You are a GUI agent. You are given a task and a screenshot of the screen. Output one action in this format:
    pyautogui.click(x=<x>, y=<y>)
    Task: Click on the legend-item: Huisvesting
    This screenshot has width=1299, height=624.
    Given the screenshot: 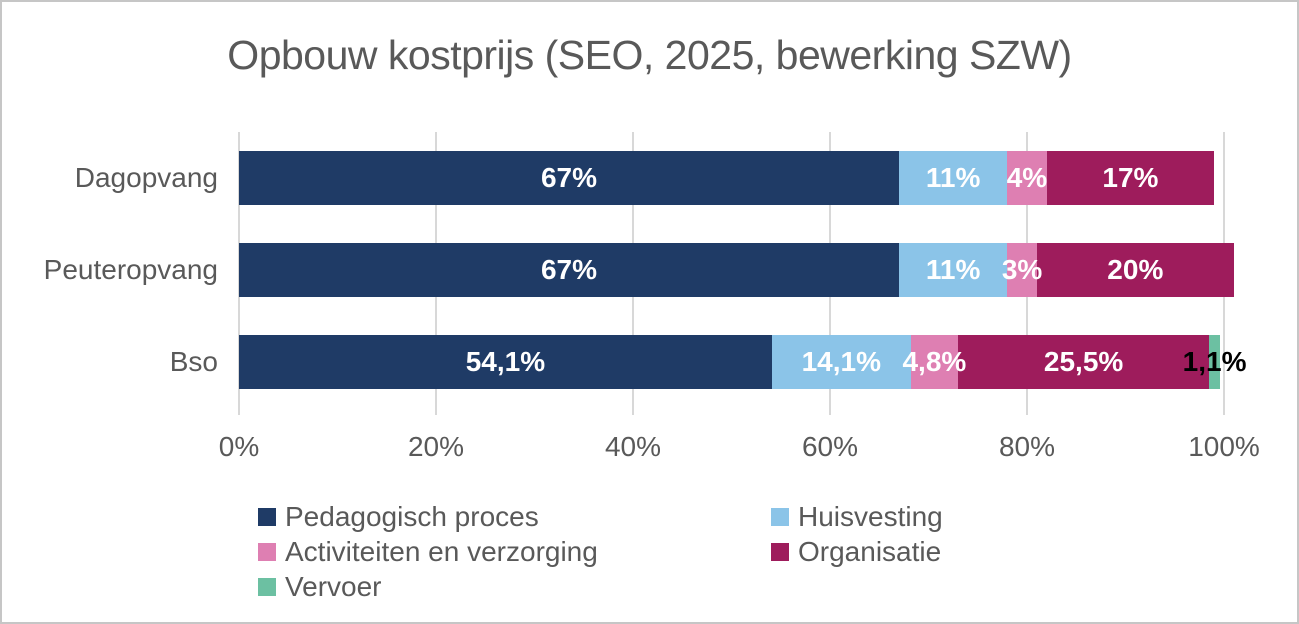 What is the action you would take?
    pyautogui.click(x=857, y=517)
    